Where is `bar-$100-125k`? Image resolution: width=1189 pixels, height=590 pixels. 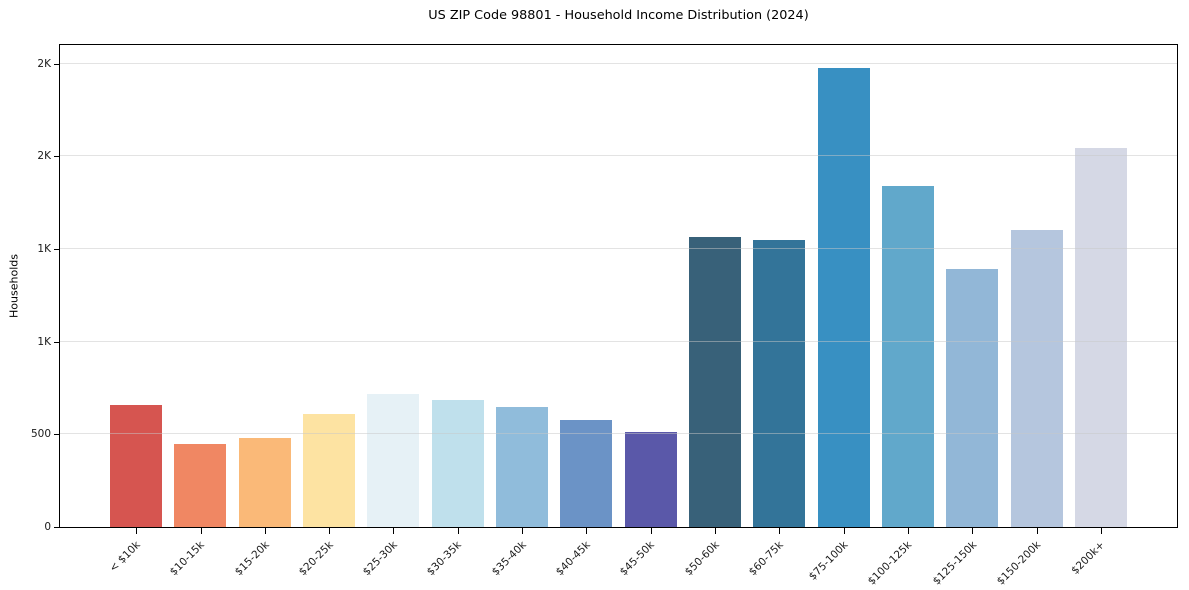 bar-$100-125k is located at coordinates (907, 356).